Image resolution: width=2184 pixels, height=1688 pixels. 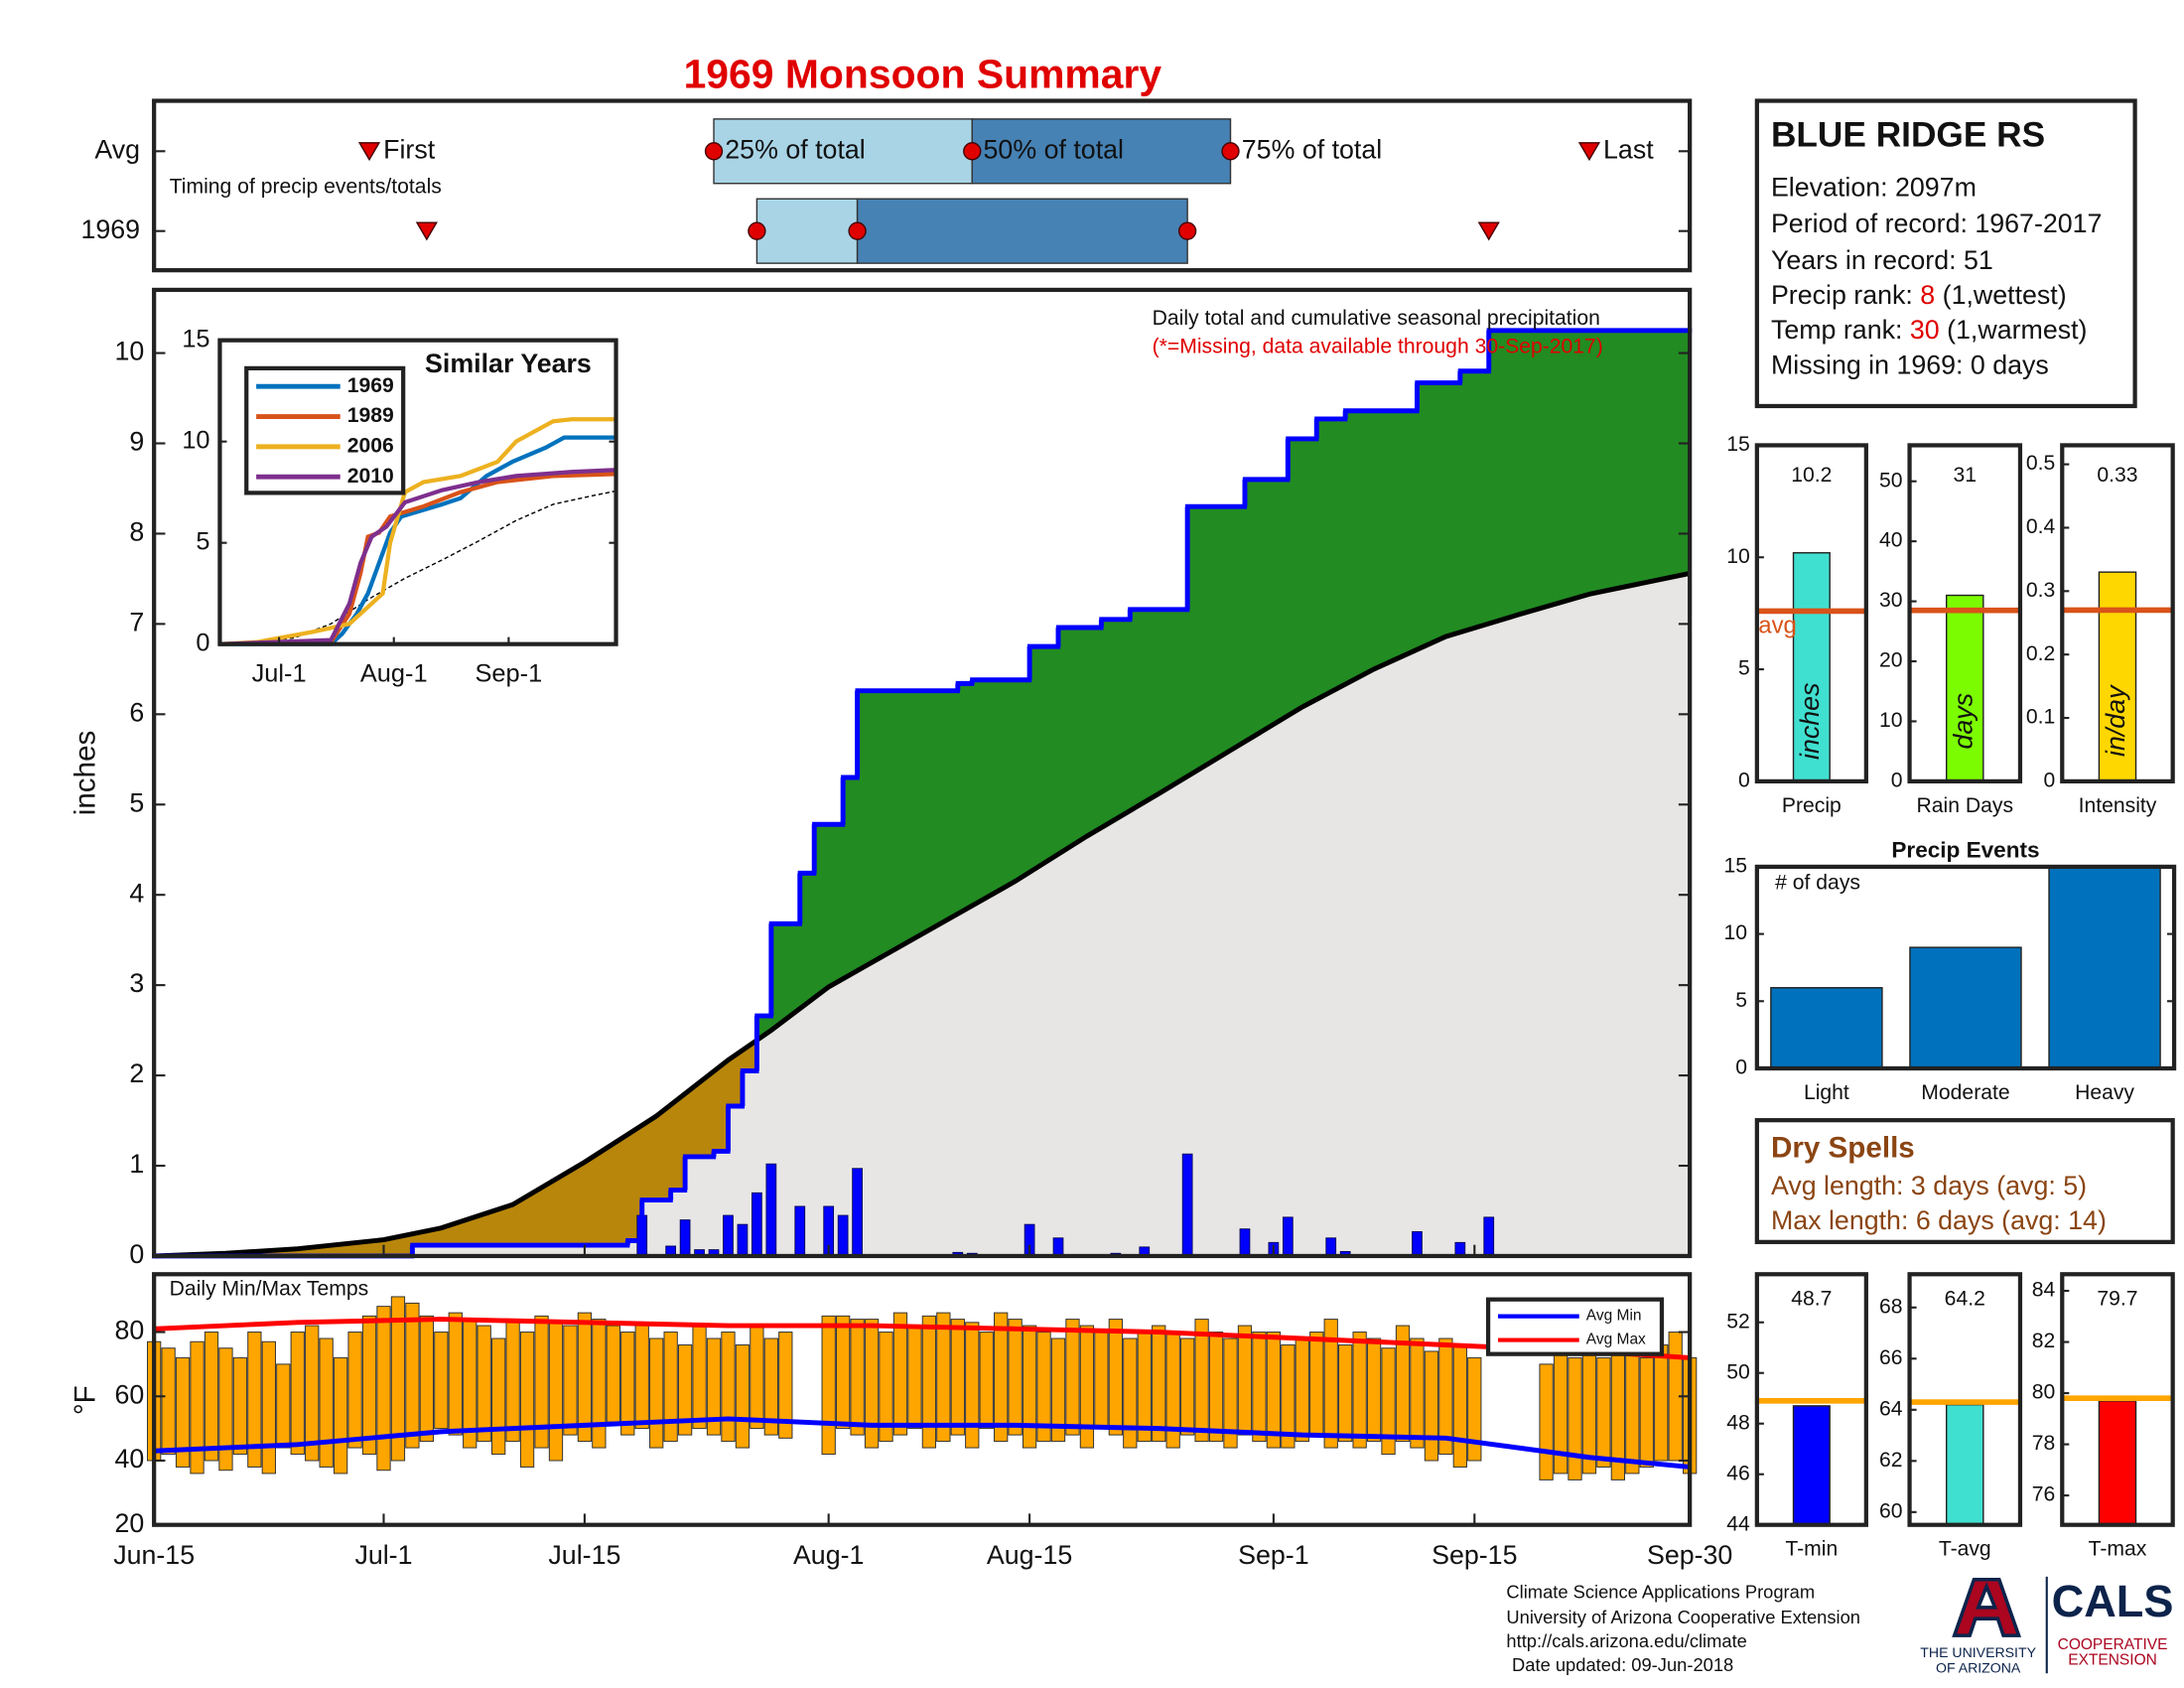 What do you see at coordinates (1965, 1092) in the screenshot?
I see `x-tick-label: Moderate` at bounding box center [1965, 1092].